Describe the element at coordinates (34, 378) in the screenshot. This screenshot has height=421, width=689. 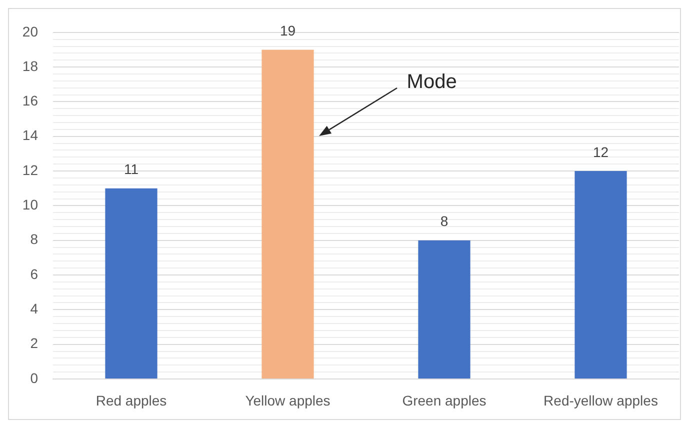
I see `y-tick-label: 0` at that location.